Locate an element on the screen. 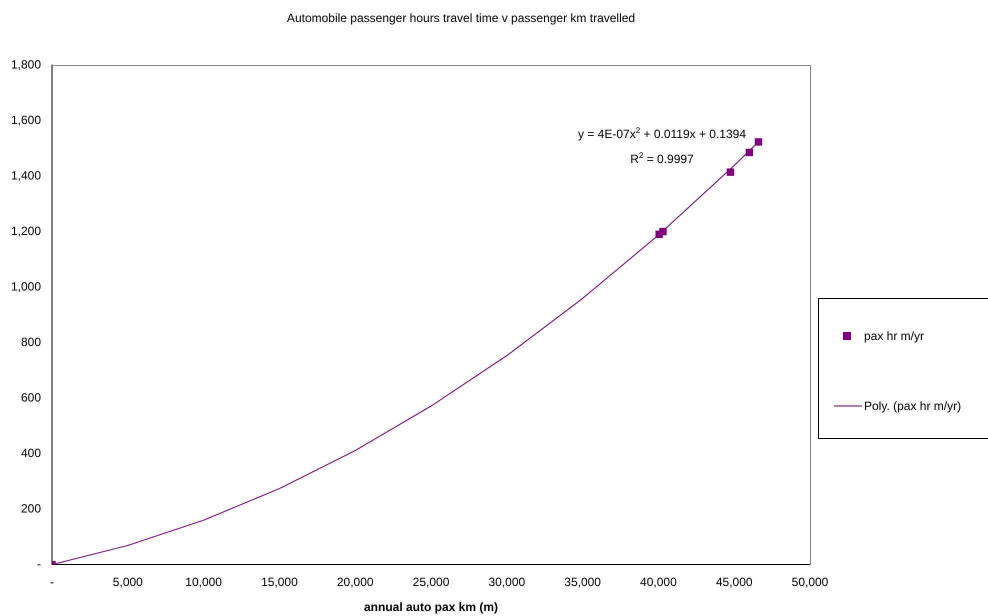  x-tick-label: 40,000 is located at coordinates (659, 582).